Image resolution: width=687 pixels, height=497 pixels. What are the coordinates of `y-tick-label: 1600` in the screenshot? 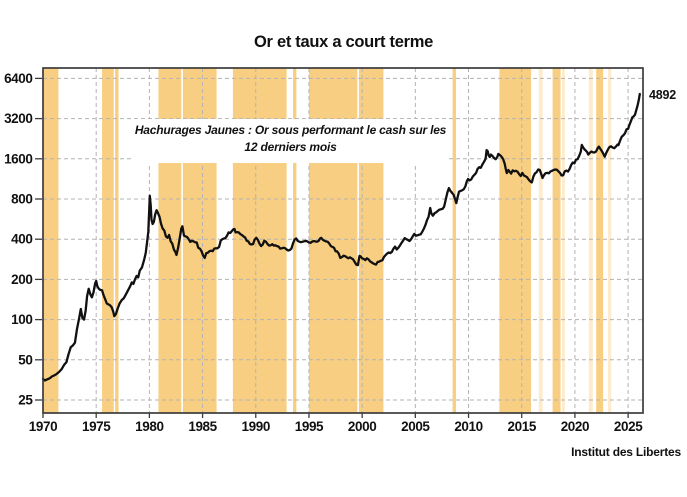 It's located at (18, 158).